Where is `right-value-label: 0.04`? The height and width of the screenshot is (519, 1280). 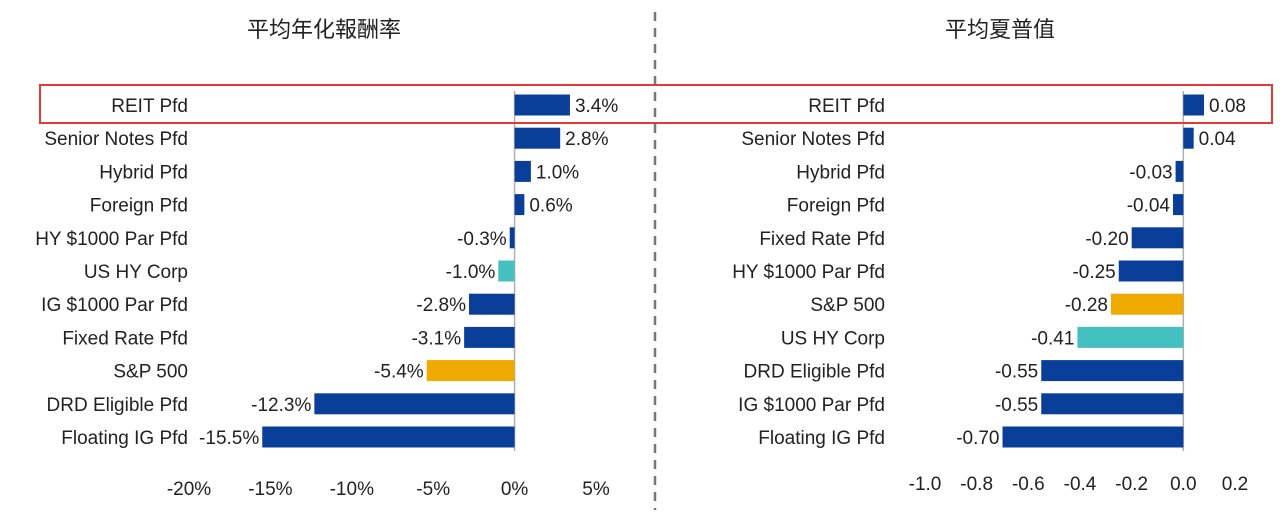
right-value-label: 0.04 is located at coordinates (1217, 139).